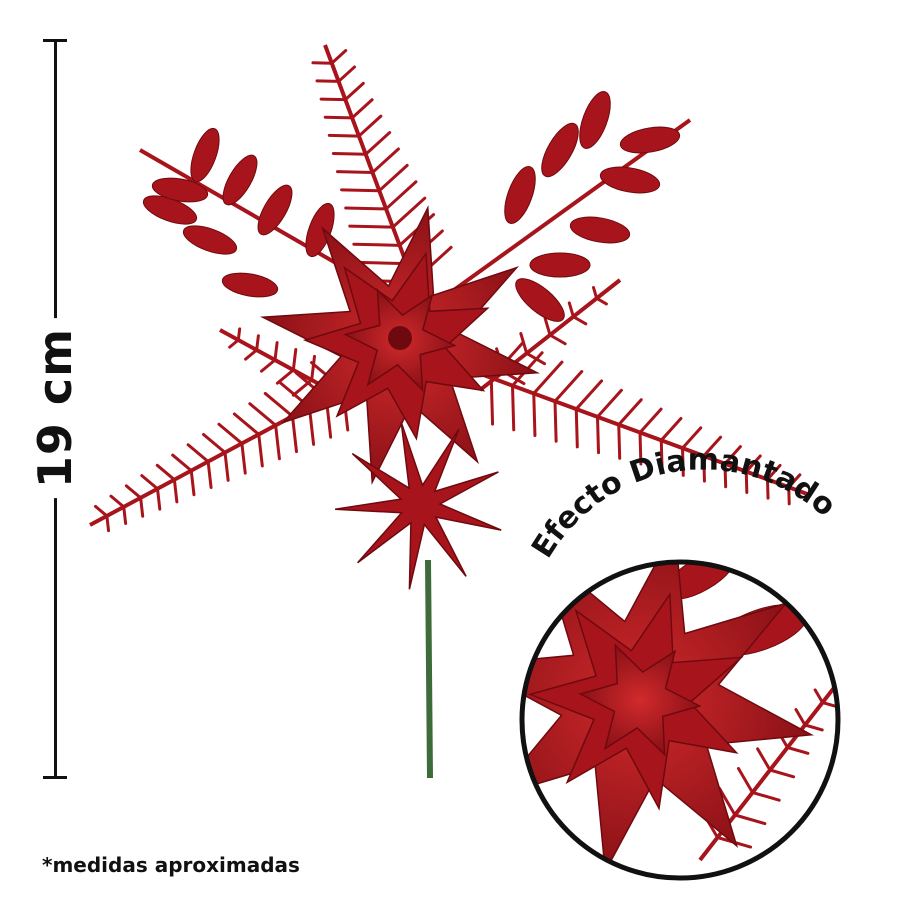 The image size is (900, 900). I want to click on lower-flower, so click(418, 505).